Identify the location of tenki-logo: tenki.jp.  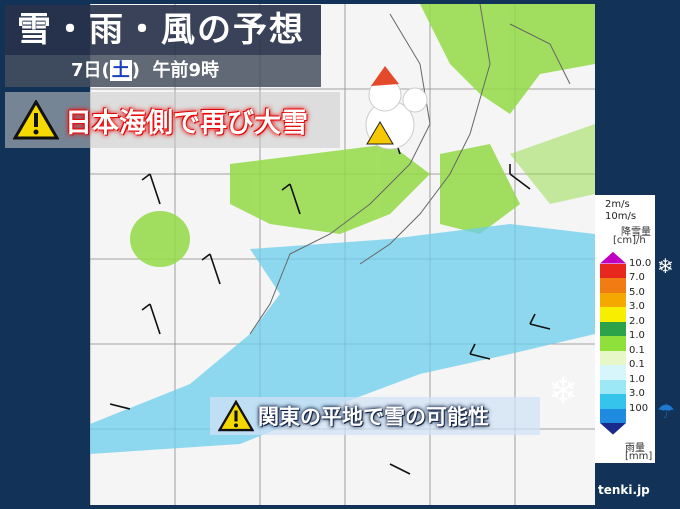
(624, 490).